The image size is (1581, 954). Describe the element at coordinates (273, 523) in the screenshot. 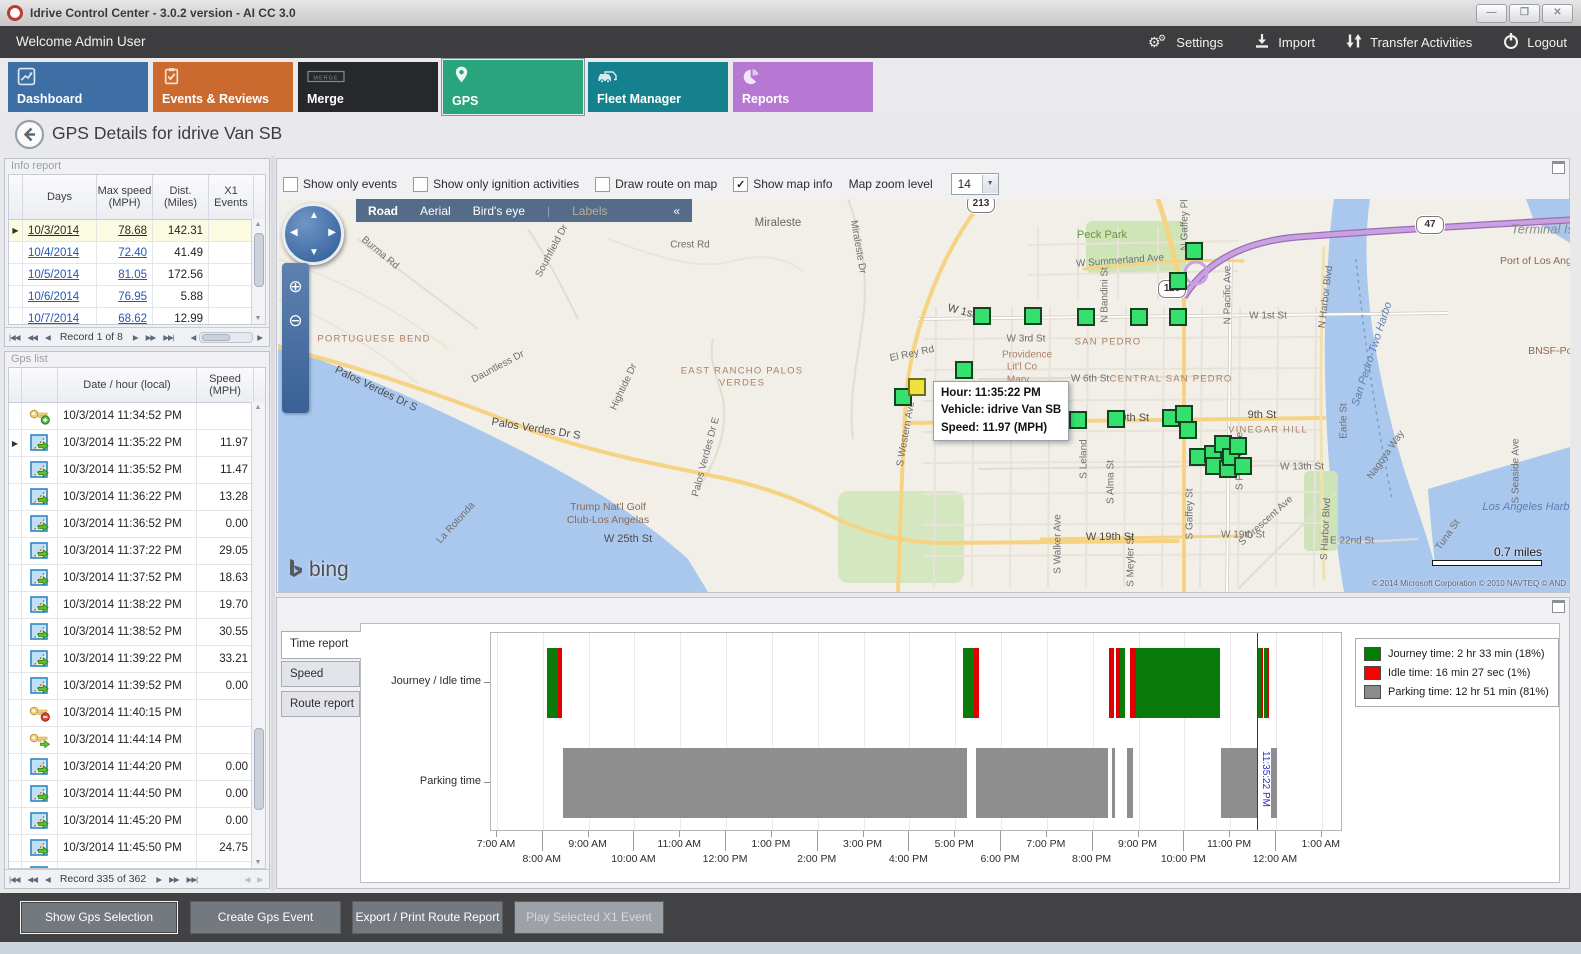

I see `panel-splitter` at that location.